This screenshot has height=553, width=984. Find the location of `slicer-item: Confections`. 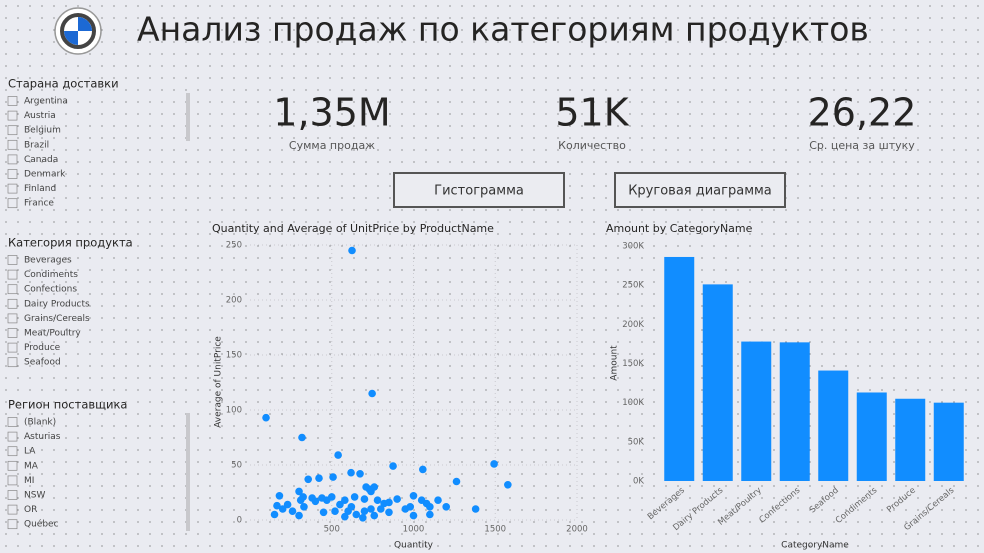

slicer-item: Confections is located at coordinates (50, 290).